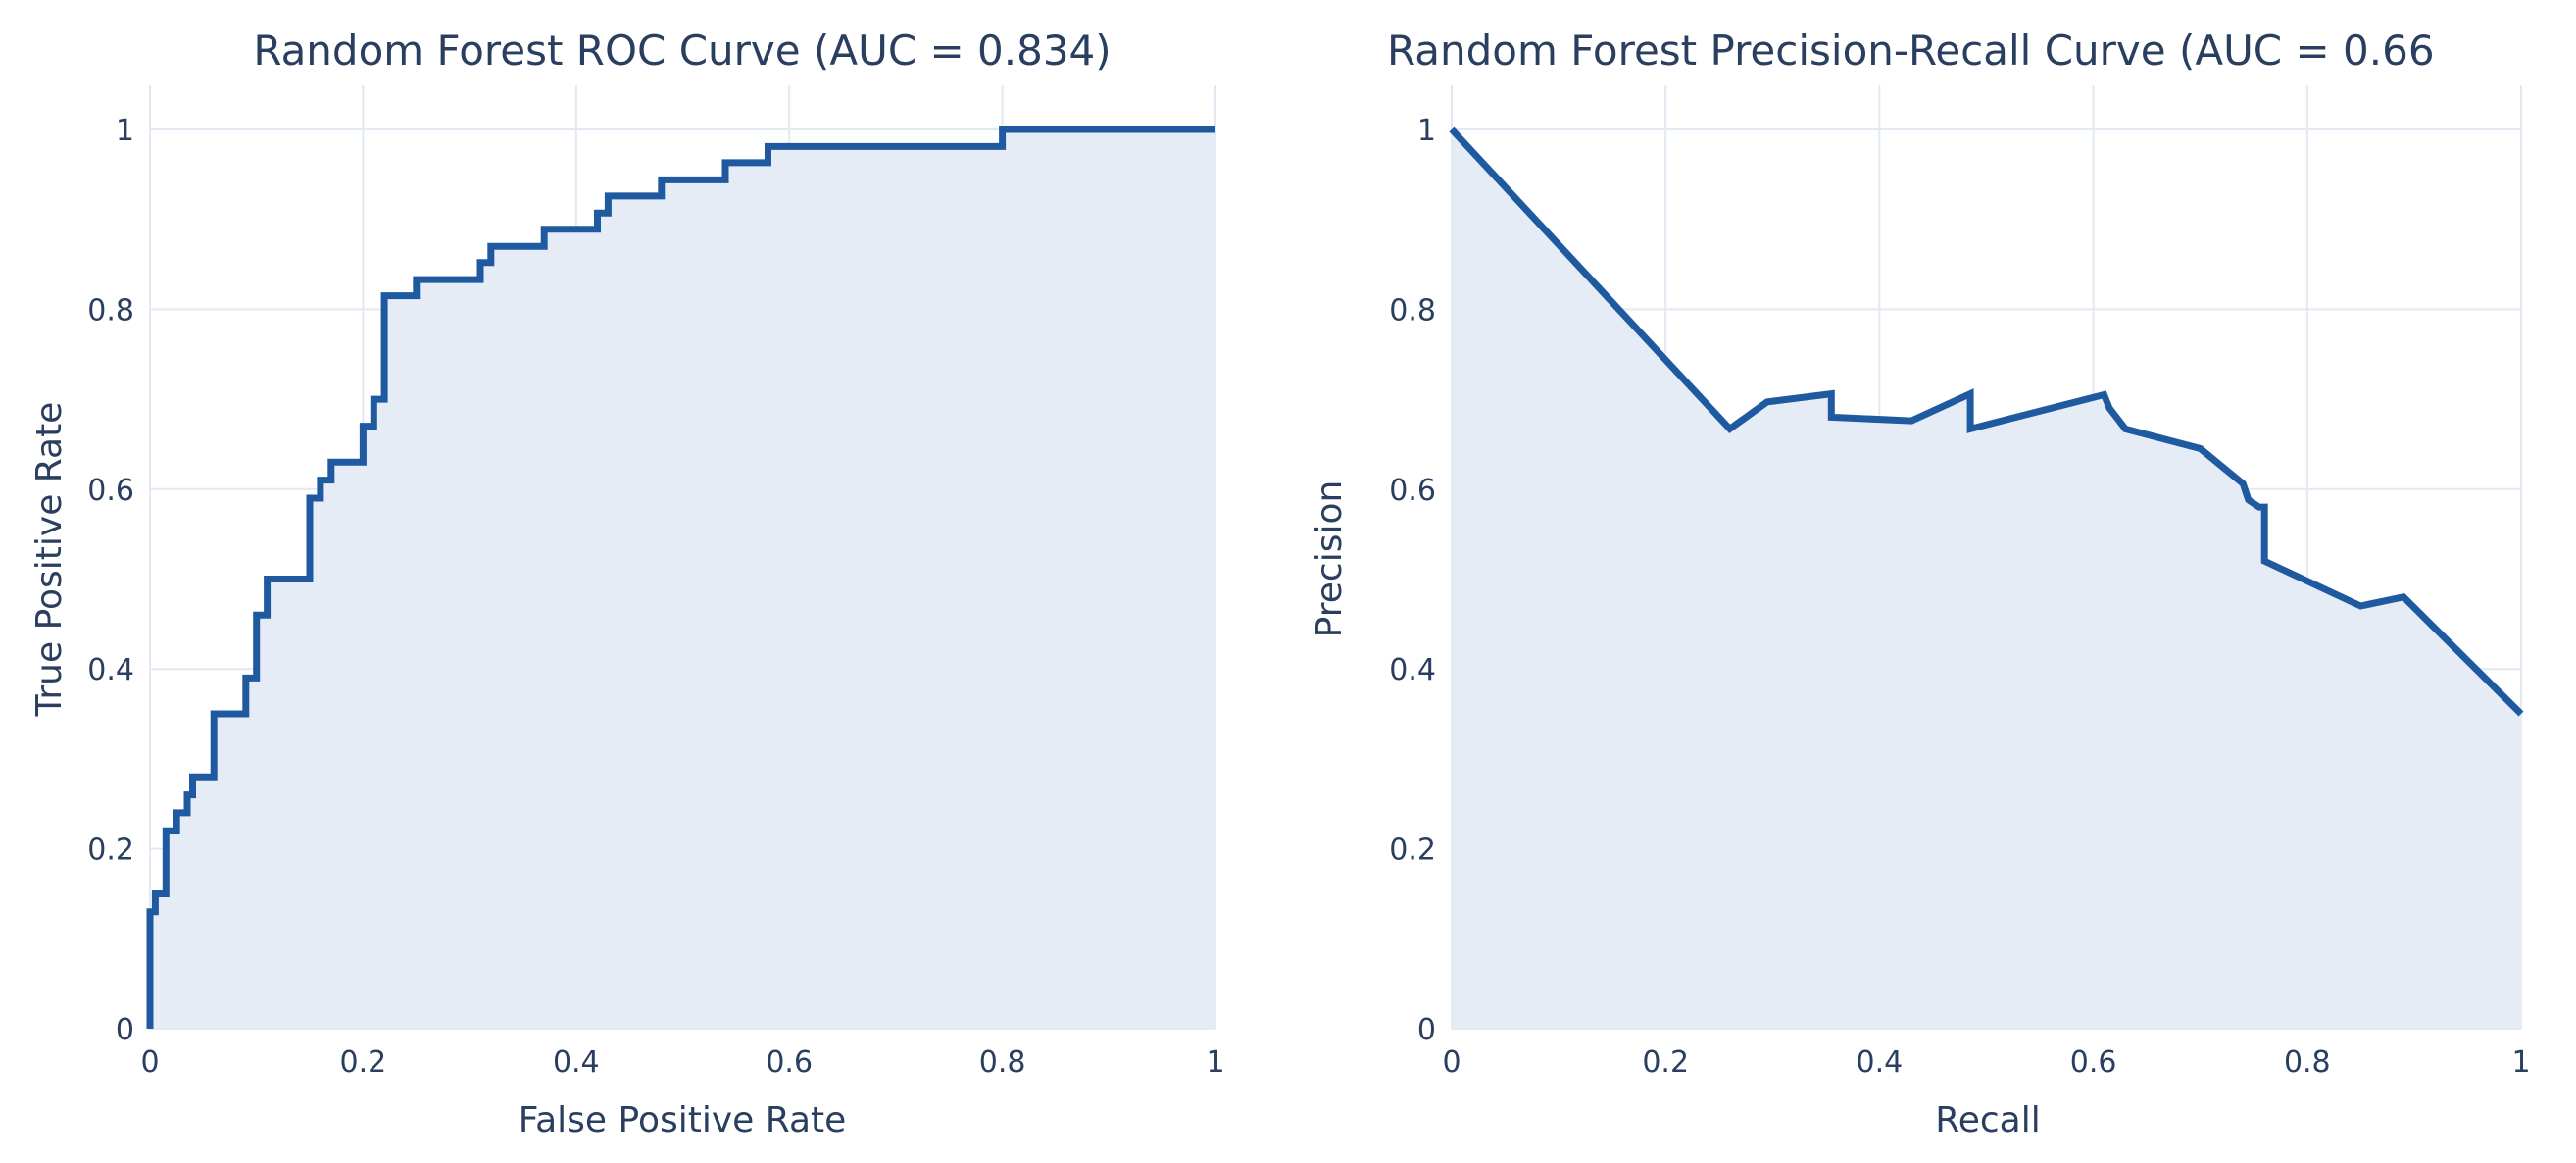  Describe the element at coordinates (1330, 559) in the screenshot. I see `pr-y-axis-title: Precision` at that location.